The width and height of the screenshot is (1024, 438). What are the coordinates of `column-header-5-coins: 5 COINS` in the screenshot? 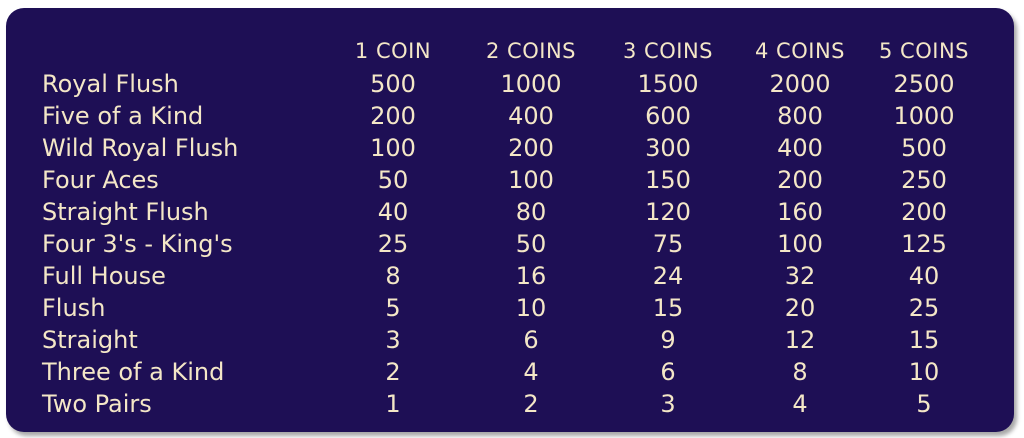 It's located at (924, 51).